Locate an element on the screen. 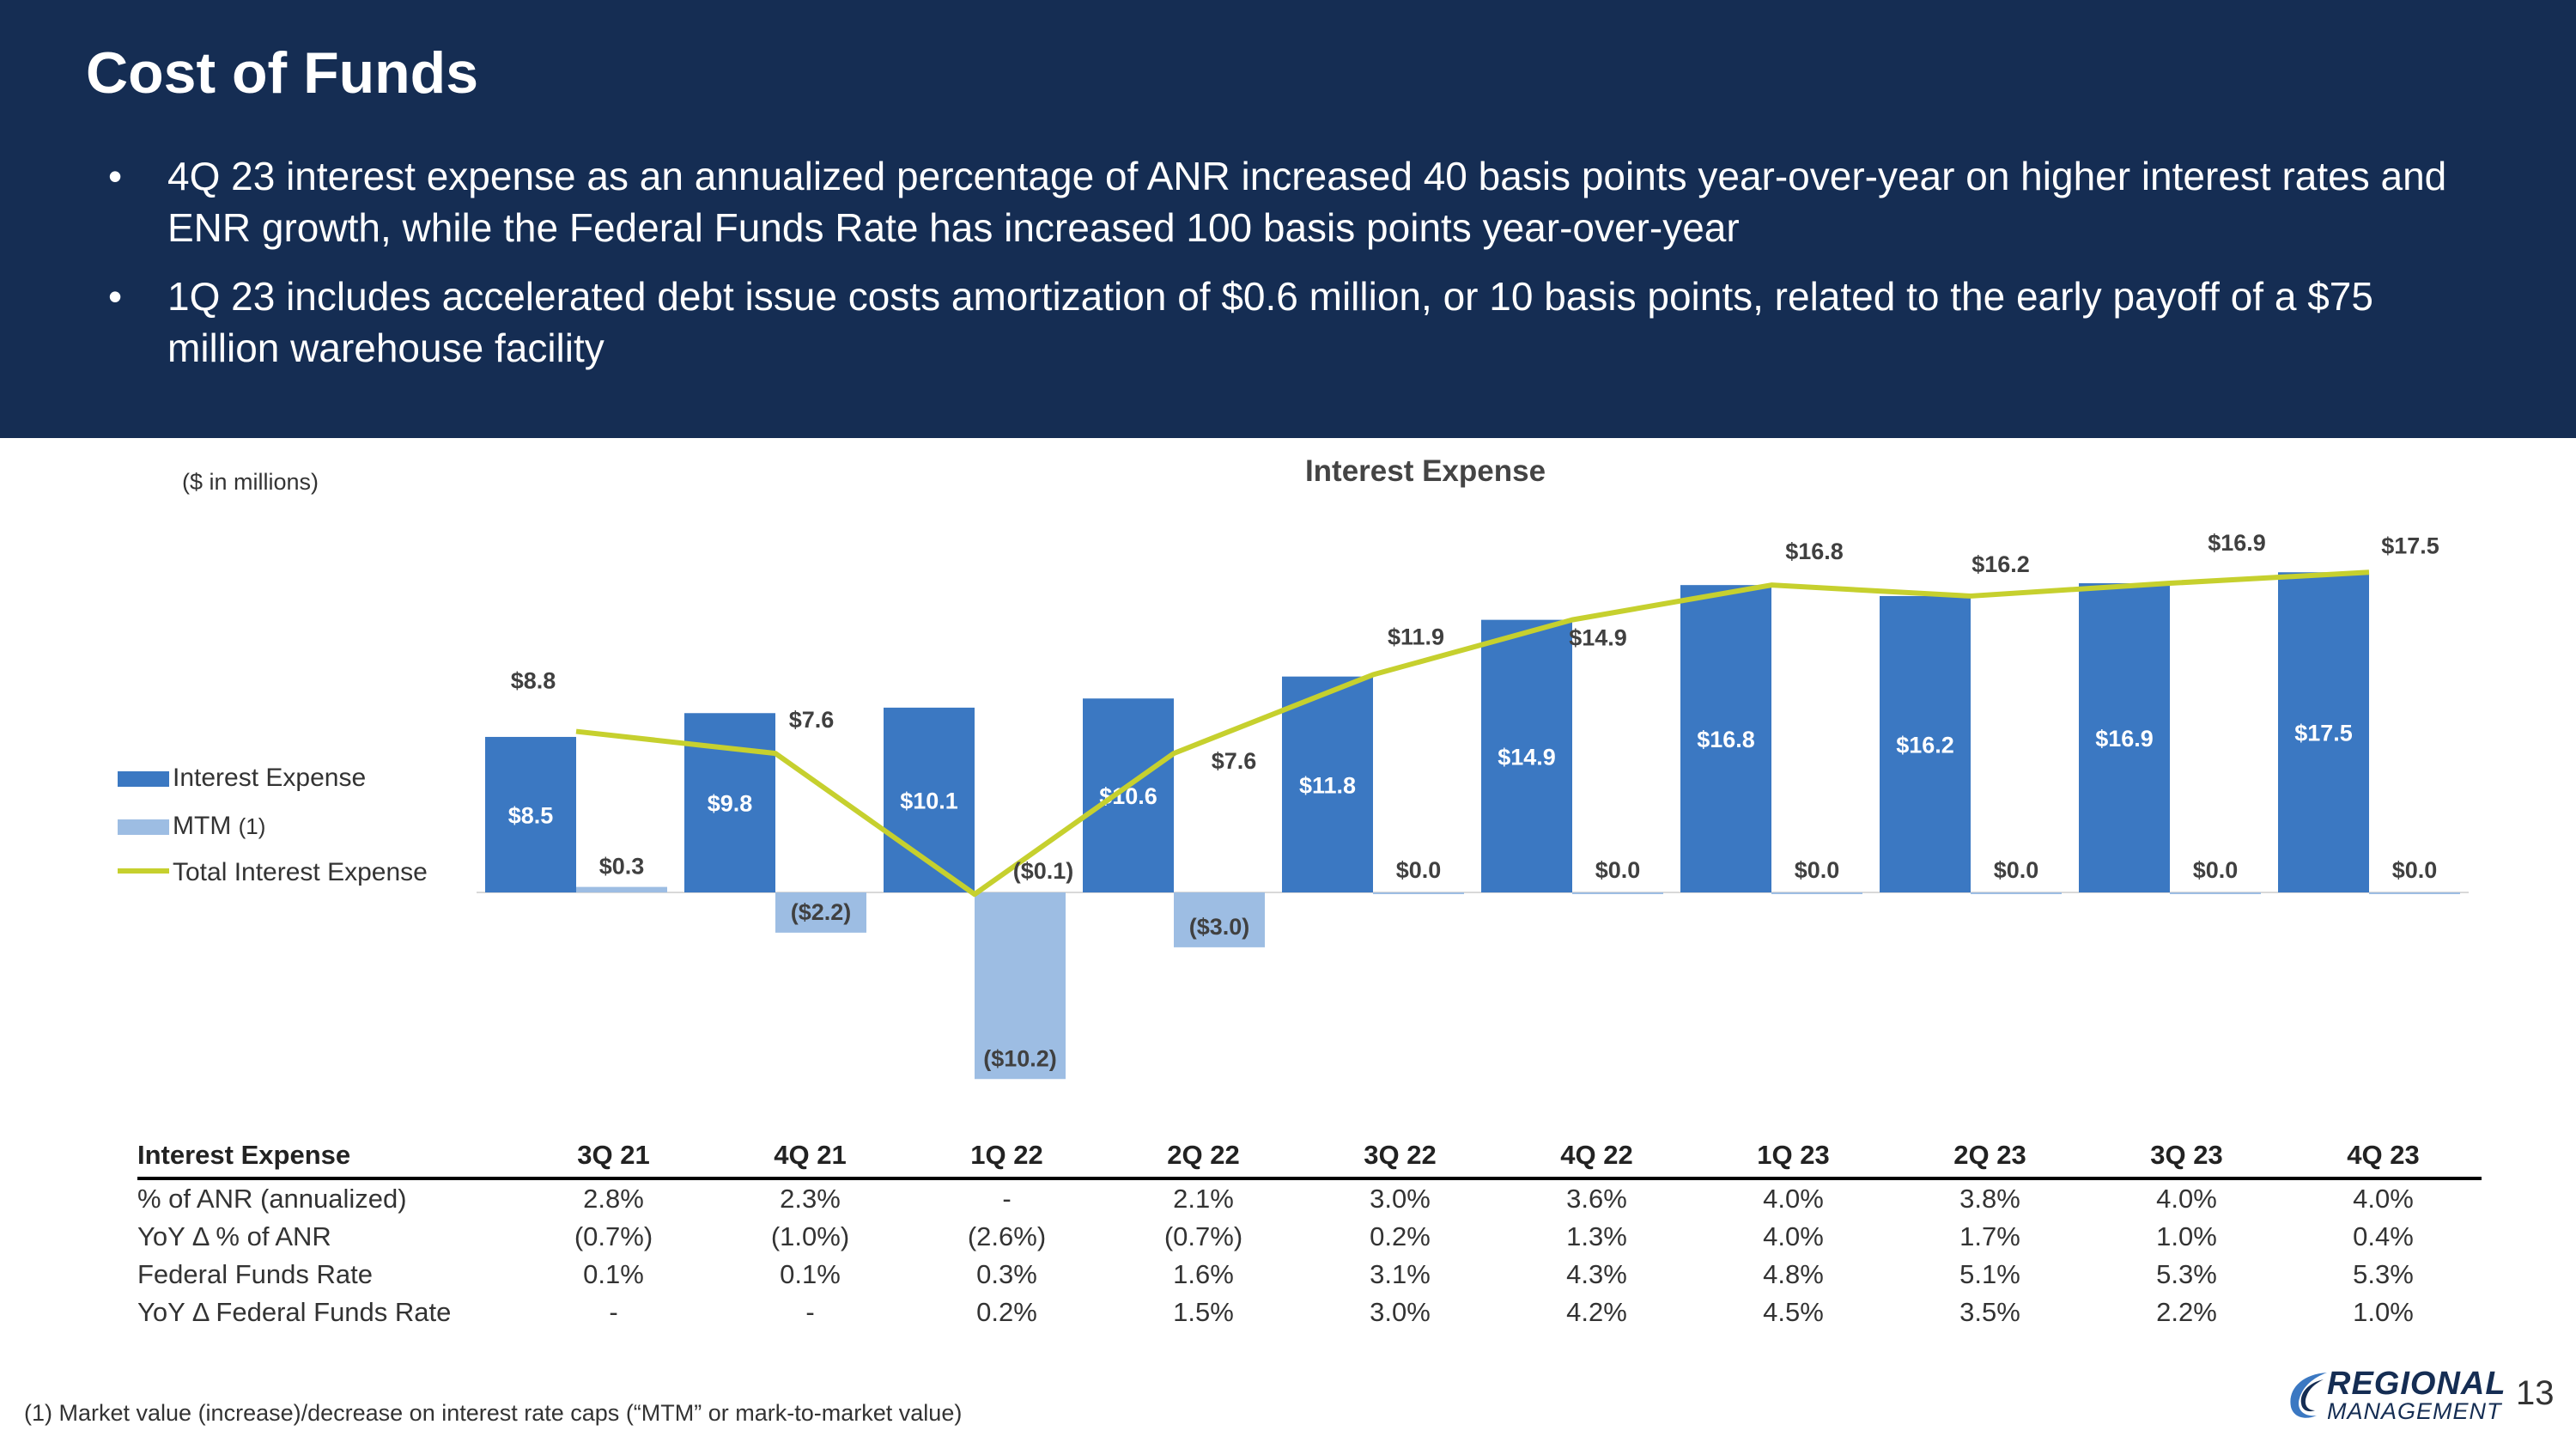  table-cell: 2.2% is located at coordinates (2186, 1312).